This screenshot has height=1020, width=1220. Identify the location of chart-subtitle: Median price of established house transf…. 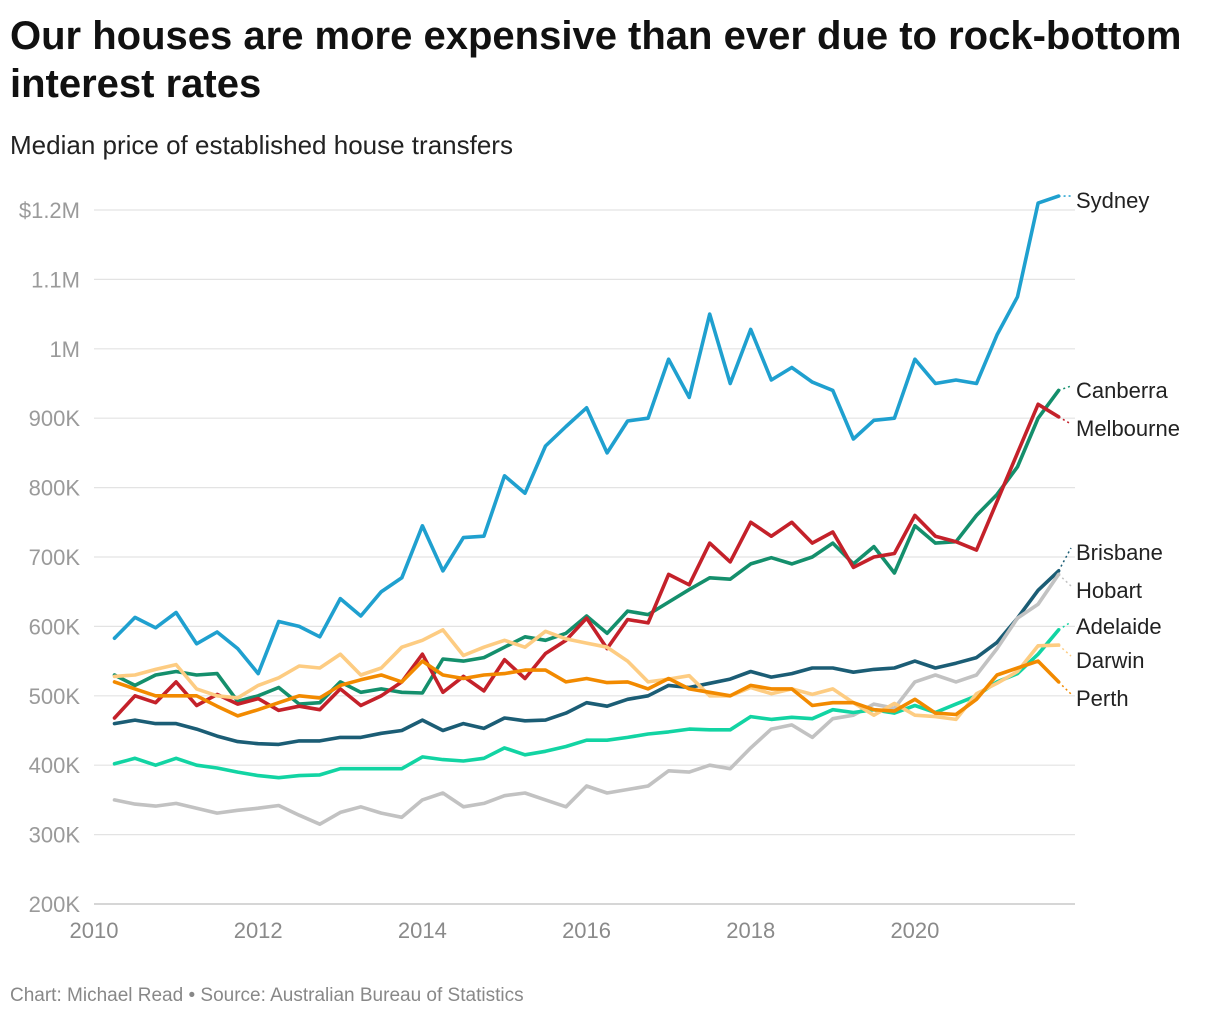
(261, 145).